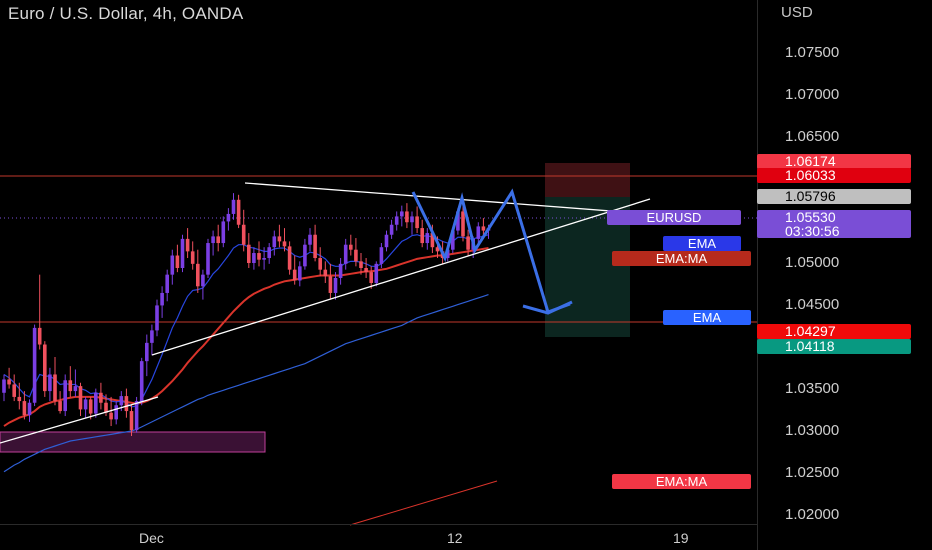 The image size is (932, 550). Describe the element at coordinates (812, 231) in the screenshot. I see `bar-countdown: 03:30:56` at that location.